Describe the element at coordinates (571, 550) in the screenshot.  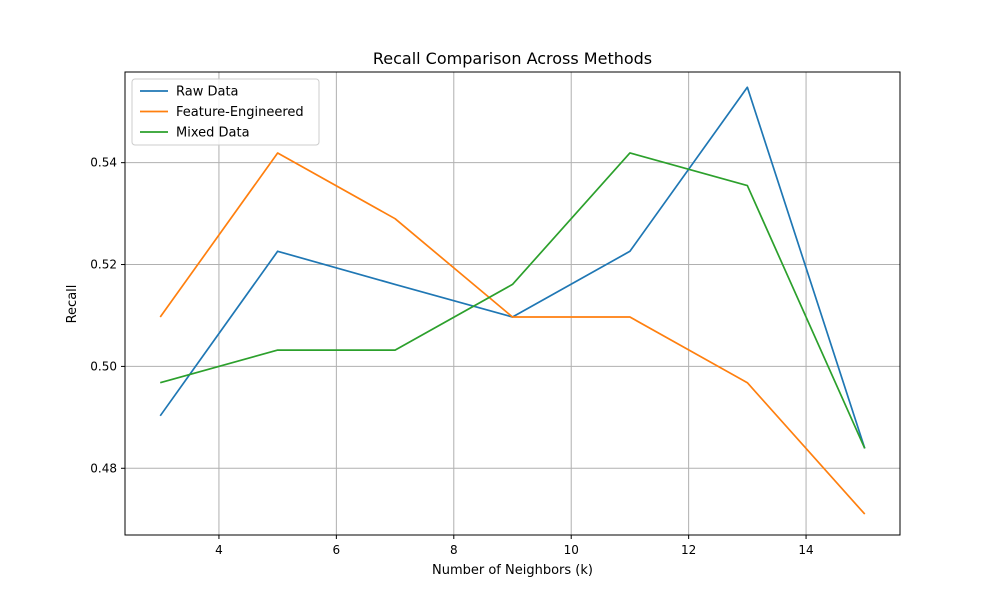
I see `x-tick-label: 10` at that location.